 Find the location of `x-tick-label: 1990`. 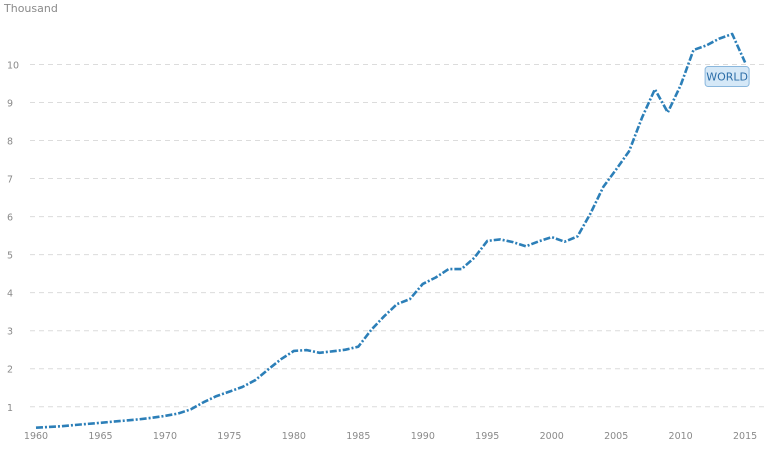

x-tick-label: 1990 is located at coordinates (423, 436).